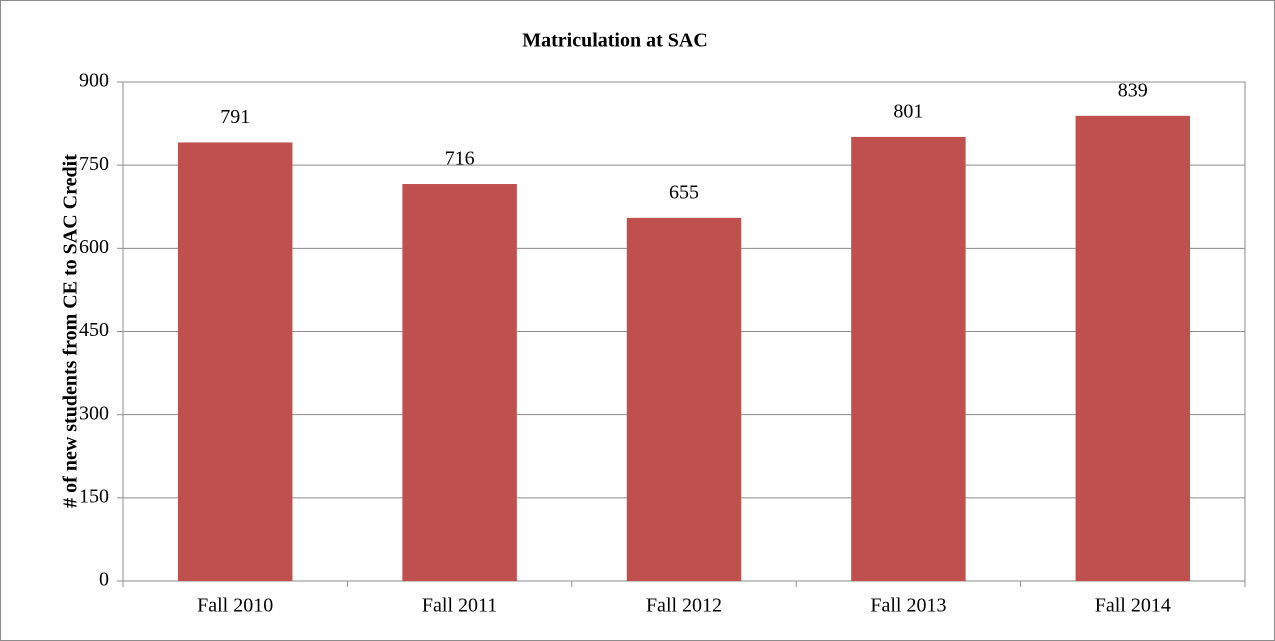  Describe the element at coordinates (459, 606) in the screenshot. I see `x-tick-label: Fall 2011` at that location.